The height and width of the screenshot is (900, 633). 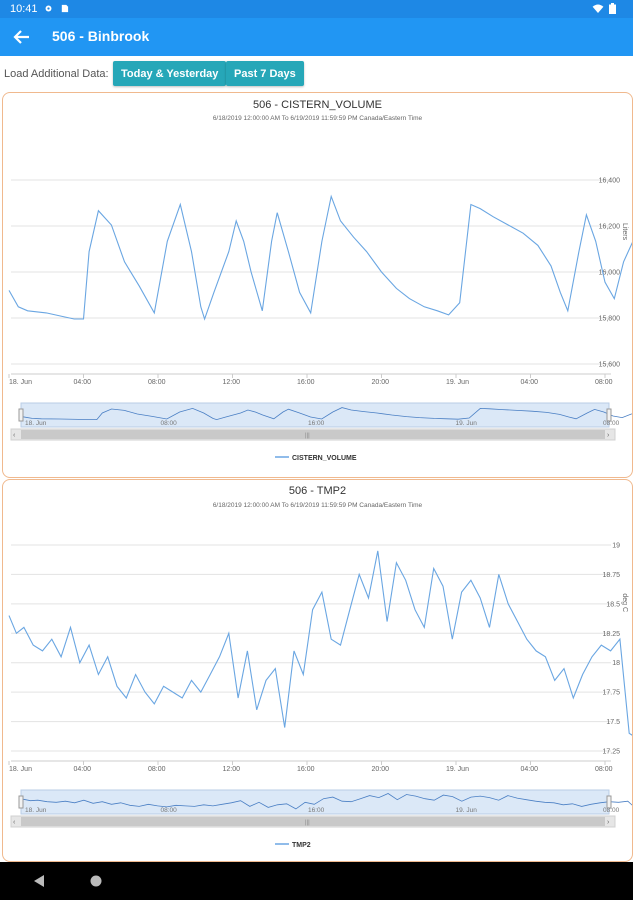 I want to click on page-title: 506 - Binbrook, so click(x=101, y=36).